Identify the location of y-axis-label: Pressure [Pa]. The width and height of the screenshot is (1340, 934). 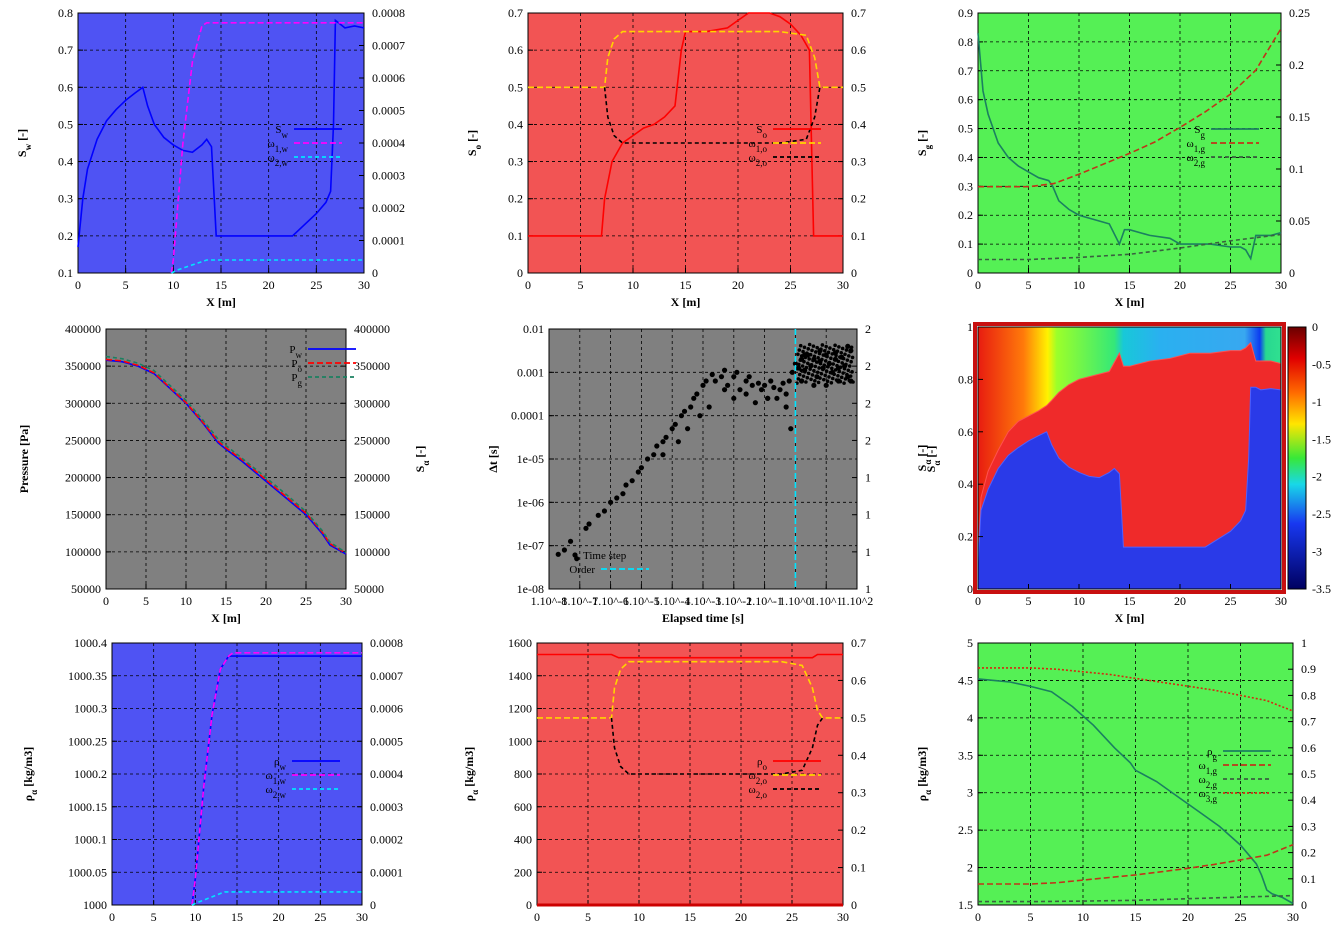
(24, 459).